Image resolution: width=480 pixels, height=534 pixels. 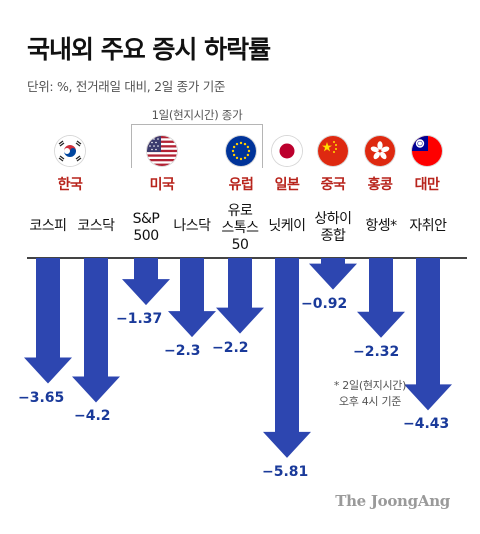 I want to click on index-label-0: 코스피, so click(x=48, y=226).